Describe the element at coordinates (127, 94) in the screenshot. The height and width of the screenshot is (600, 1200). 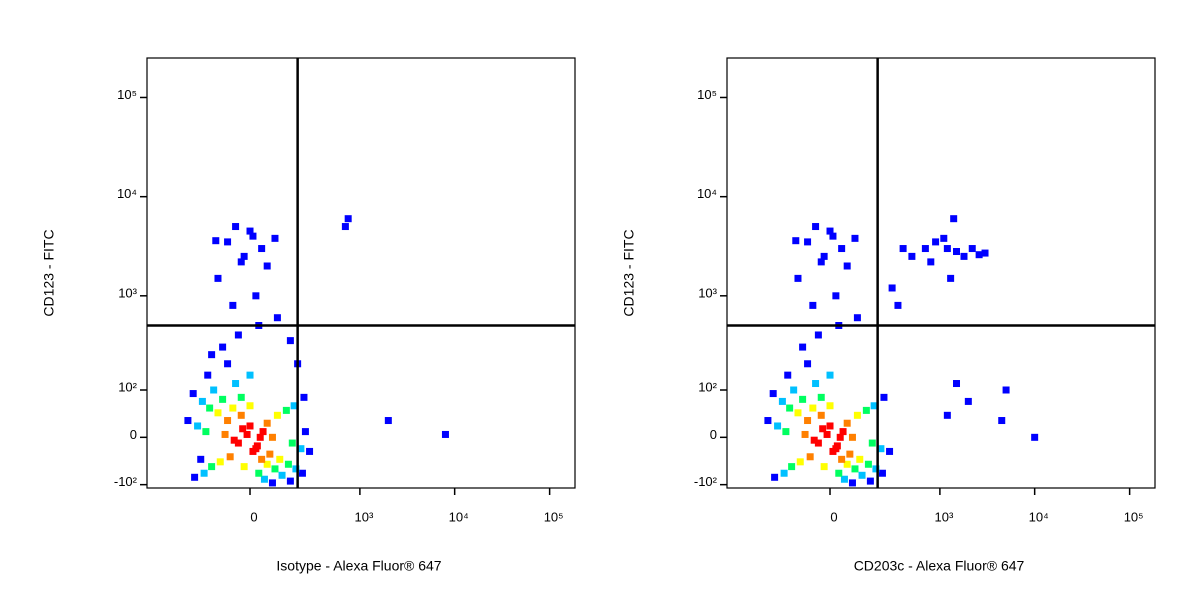
I see `y-tick-label: 10⁵` at that location.